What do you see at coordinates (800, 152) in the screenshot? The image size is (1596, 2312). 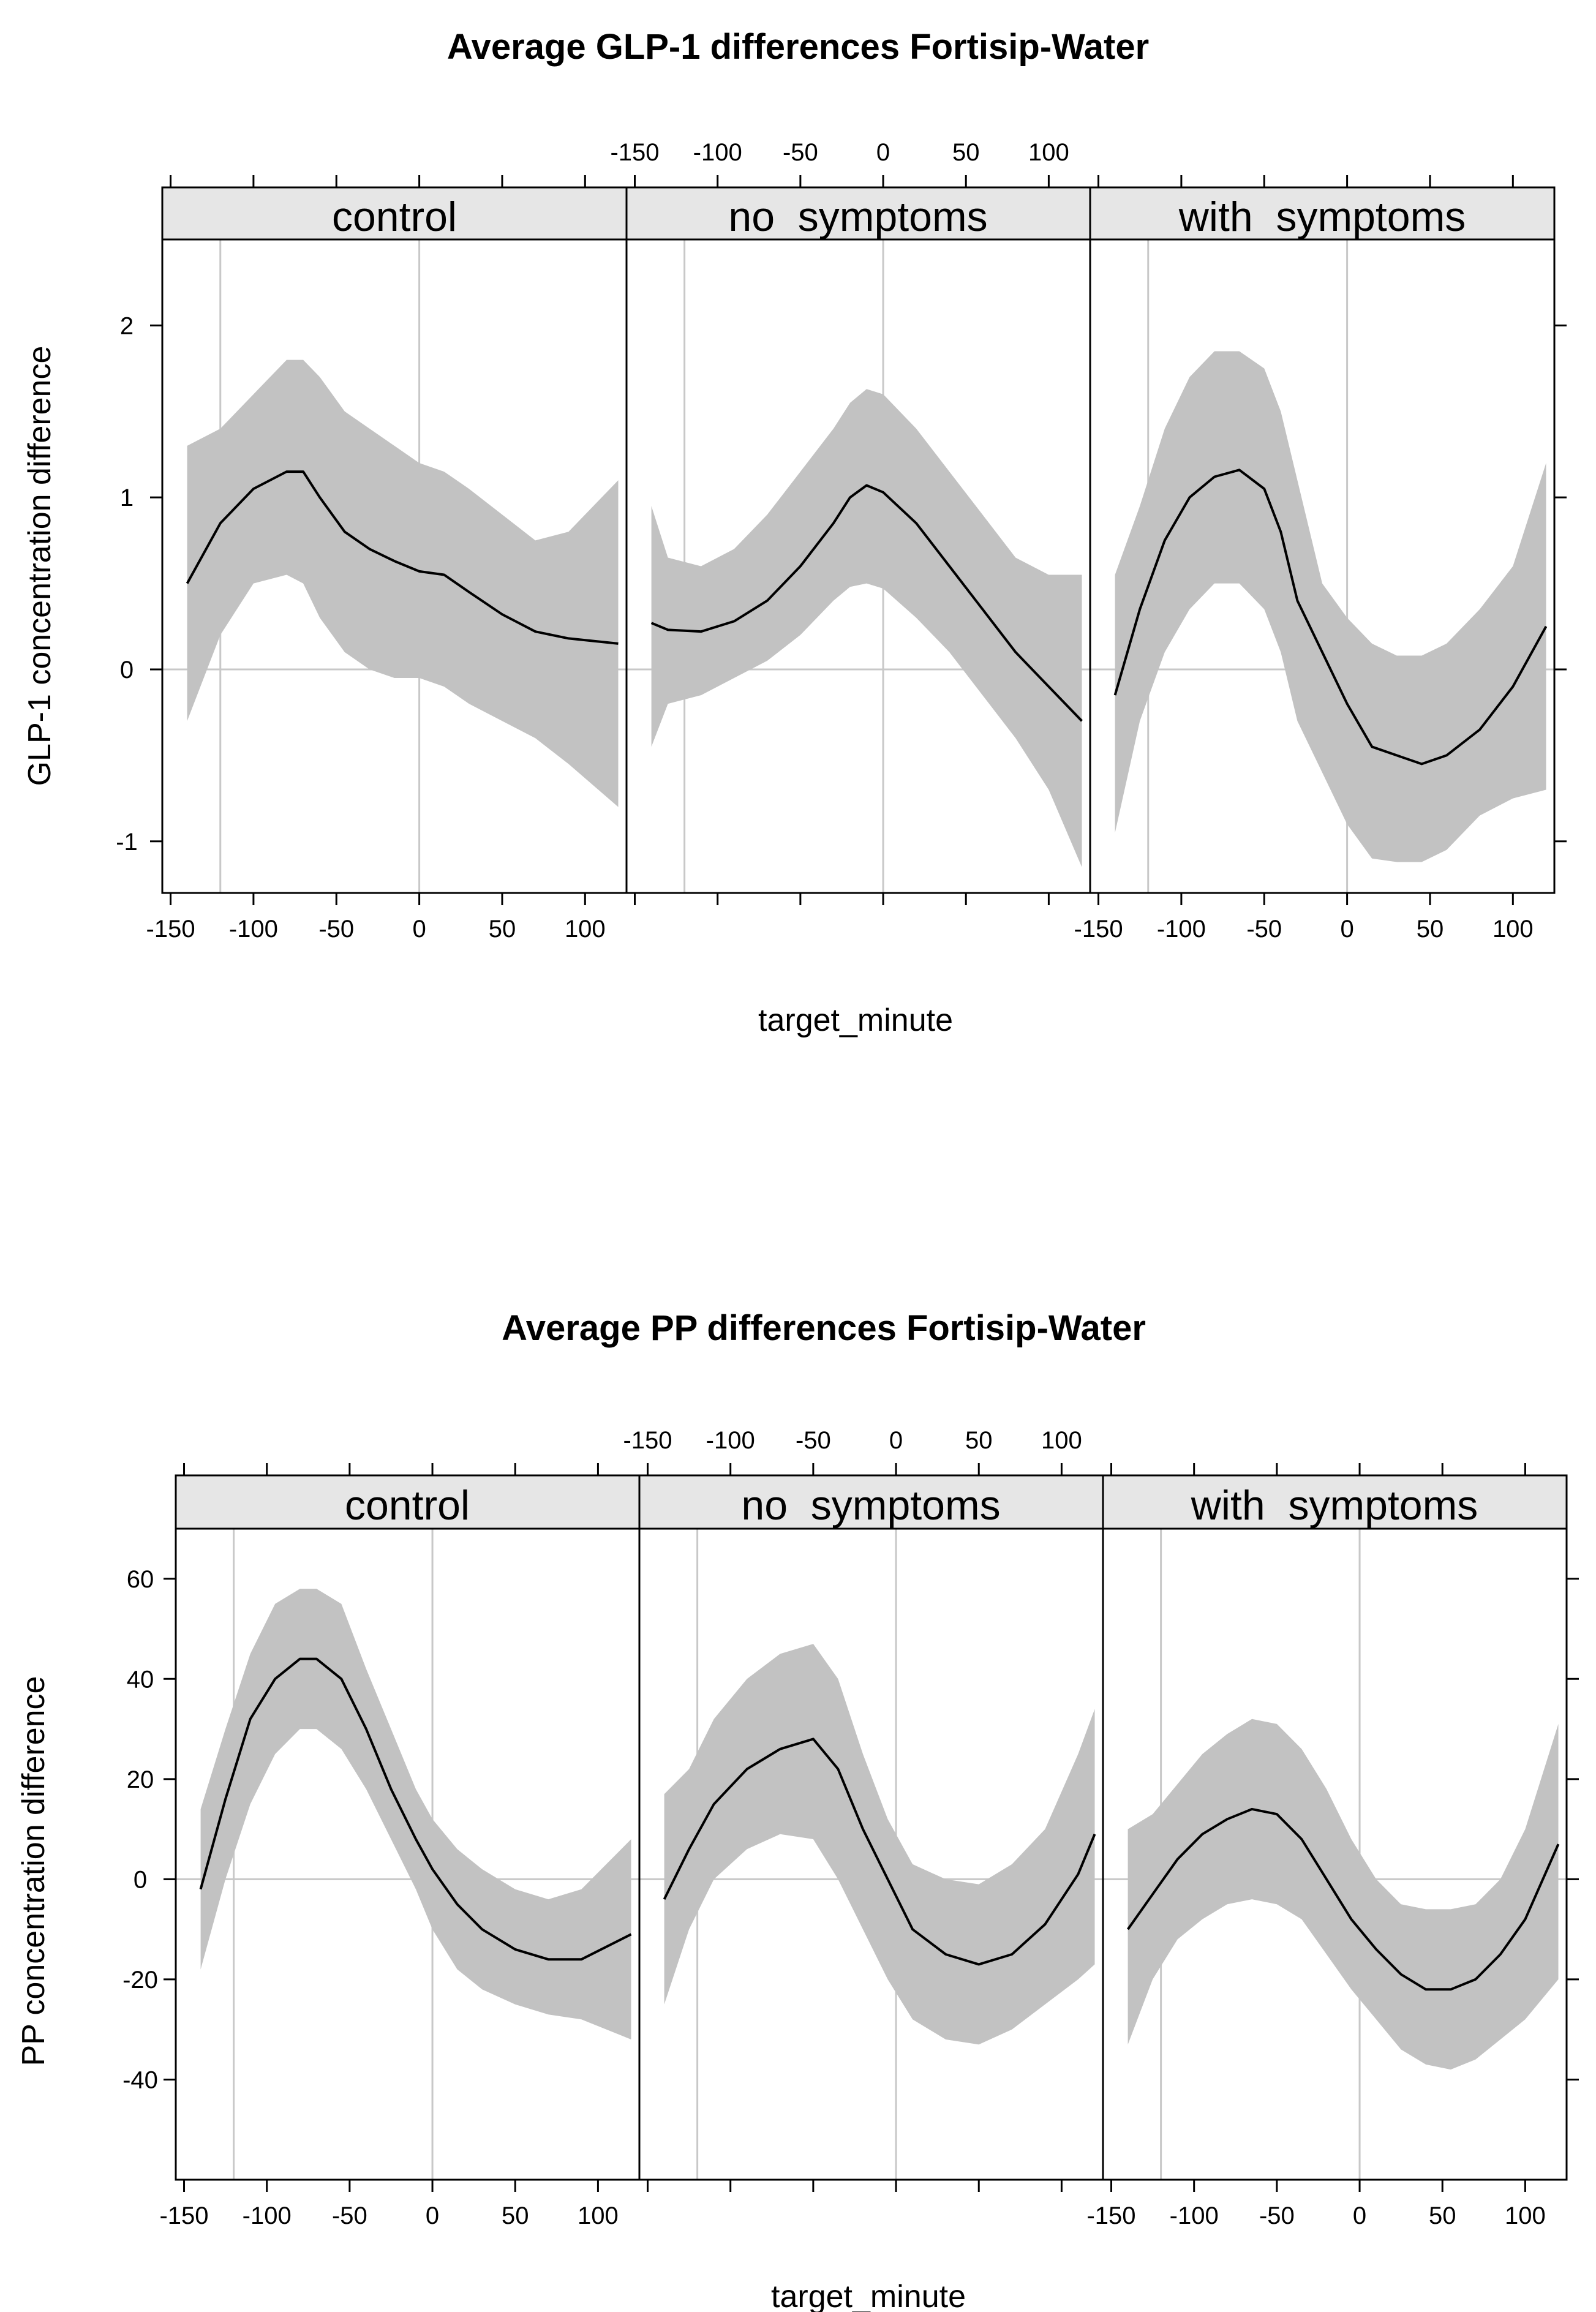 I see `glp1-x-tick-label-top: -50` at bounding box center [800, 152].